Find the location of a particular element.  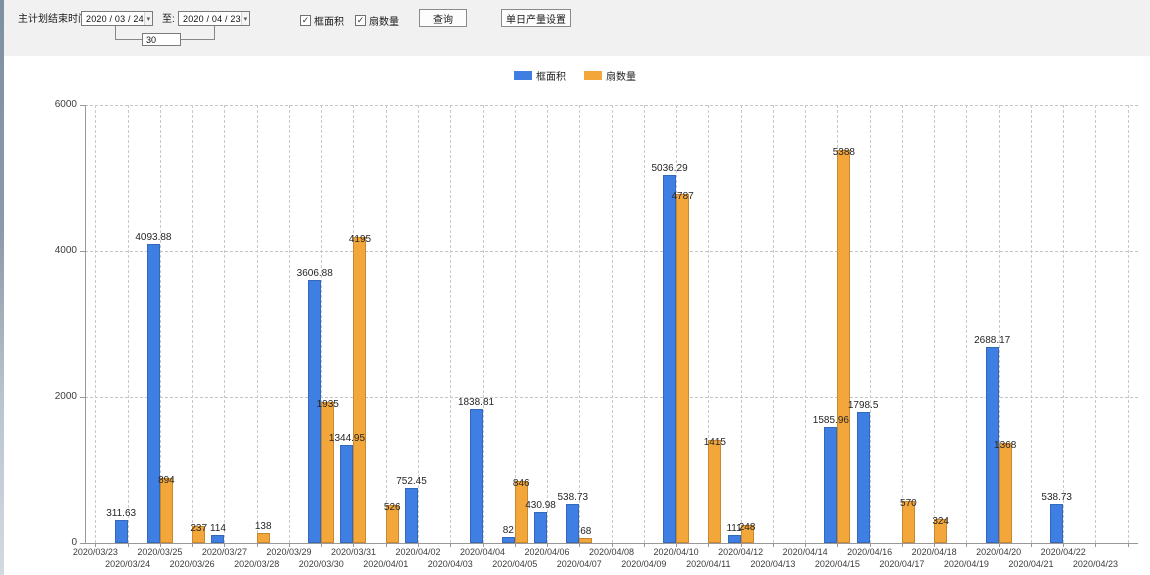

daily-output-settings-button: 单日产量设置 is located at coordinates (536, 18).